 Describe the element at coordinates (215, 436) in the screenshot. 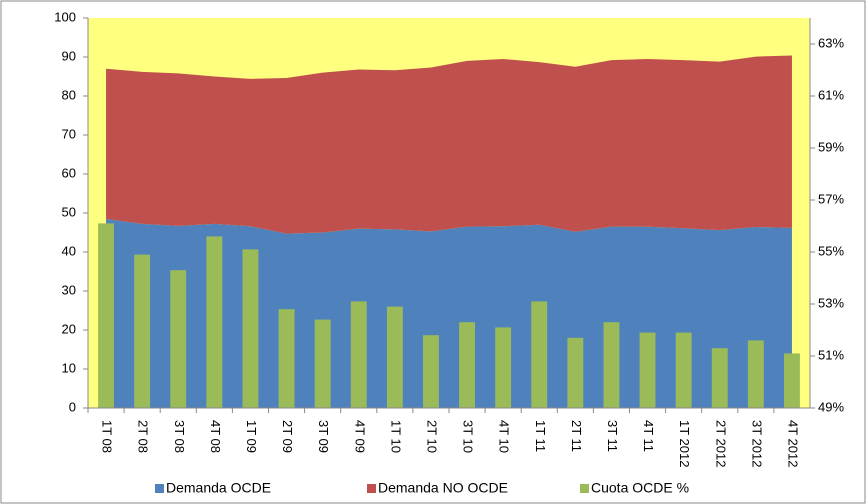

I see `x-tick-label: 4T 08` at that location.